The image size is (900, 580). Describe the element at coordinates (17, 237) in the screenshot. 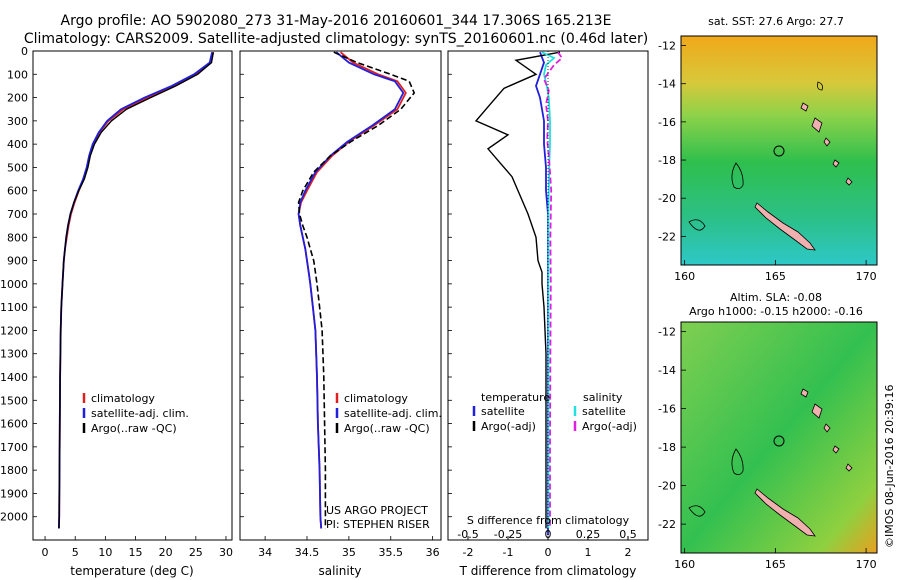

I see `depth-tick-label: 800` at that location.